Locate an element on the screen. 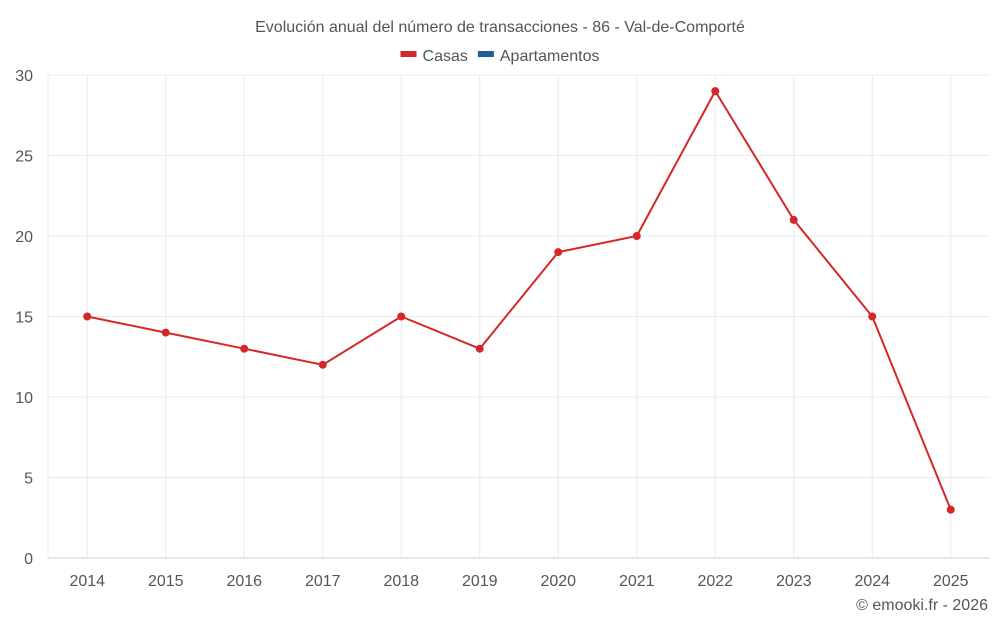  y-tick-label: 20 is located at coordinates (24, 237).